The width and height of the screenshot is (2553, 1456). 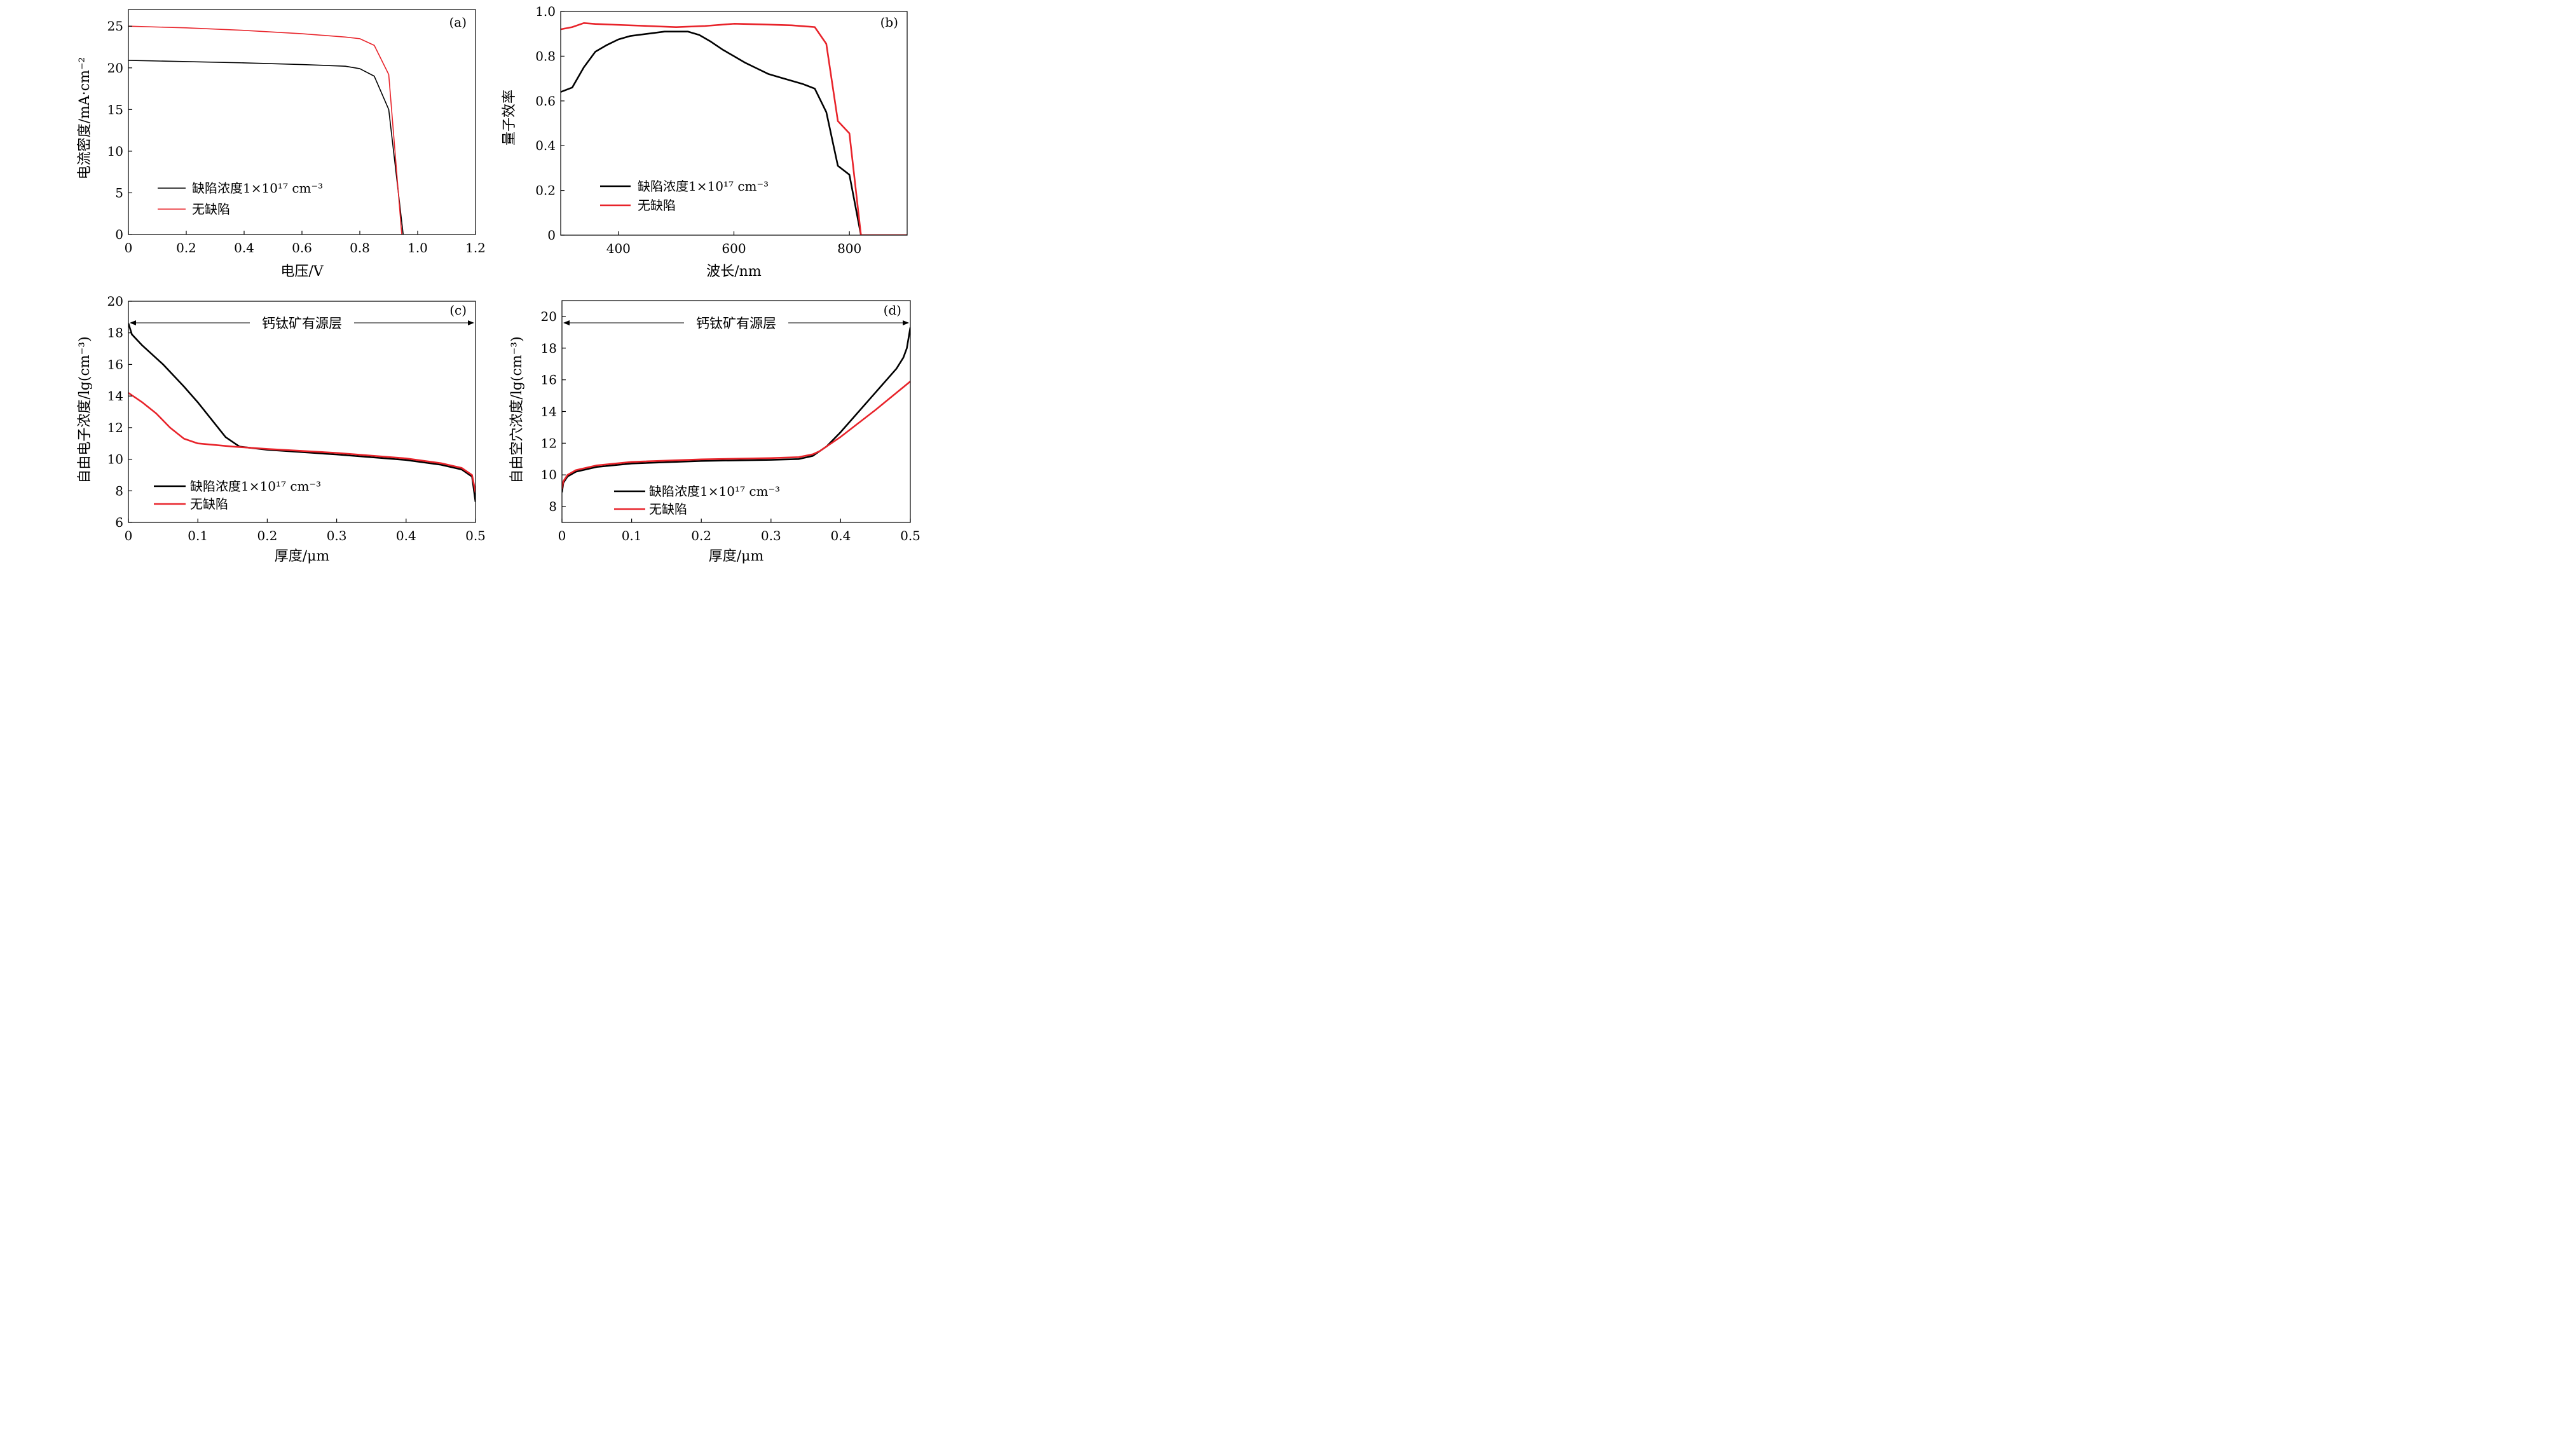 I want to click on y-tick-label: 0.8, so click(x=545, y=56).